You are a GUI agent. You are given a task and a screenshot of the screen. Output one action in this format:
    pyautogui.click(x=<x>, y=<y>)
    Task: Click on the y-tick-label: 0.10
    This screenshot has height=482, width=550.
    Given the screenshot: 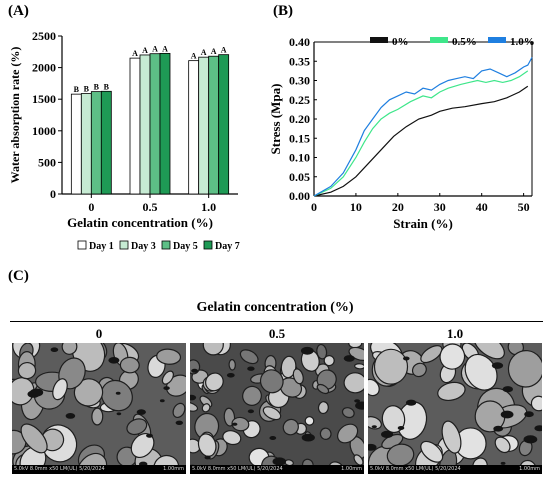 What is the action you would take?
    pyautogui.click(x=299, y=158)
    